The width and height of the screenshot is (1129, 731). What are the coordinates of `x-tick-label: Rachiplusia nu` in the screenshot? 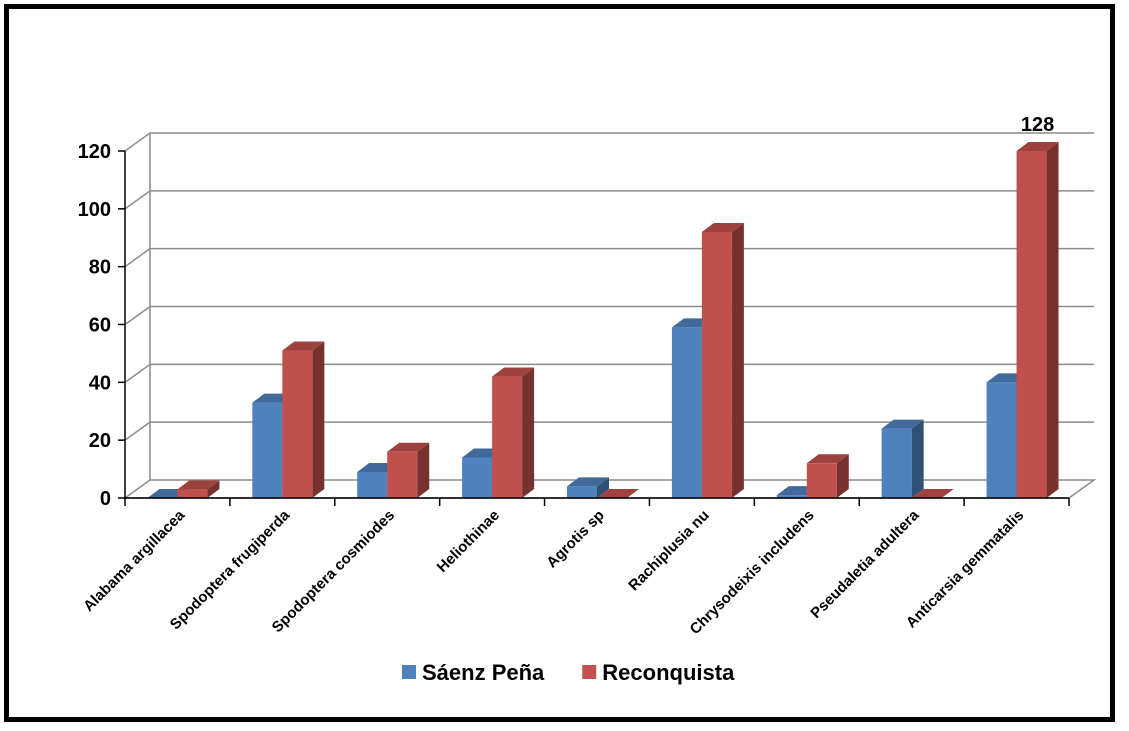 It's located at (668, 550).